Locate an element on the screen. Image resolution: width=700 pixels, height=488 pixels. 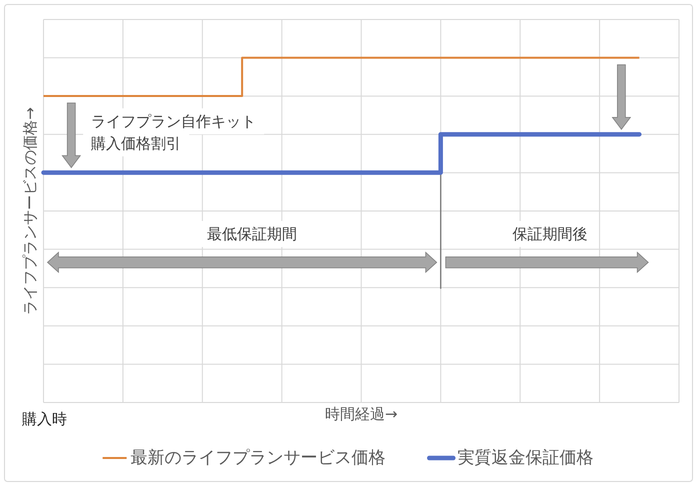
annotation: 最低保証期間 is located at coordinates (252, 233).